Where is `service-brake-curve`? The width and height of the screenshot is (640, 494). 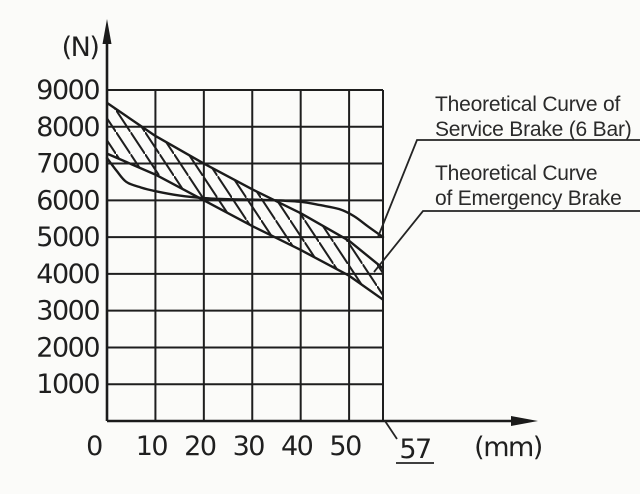 service-brake-curve is located at coordinates (245, 197).